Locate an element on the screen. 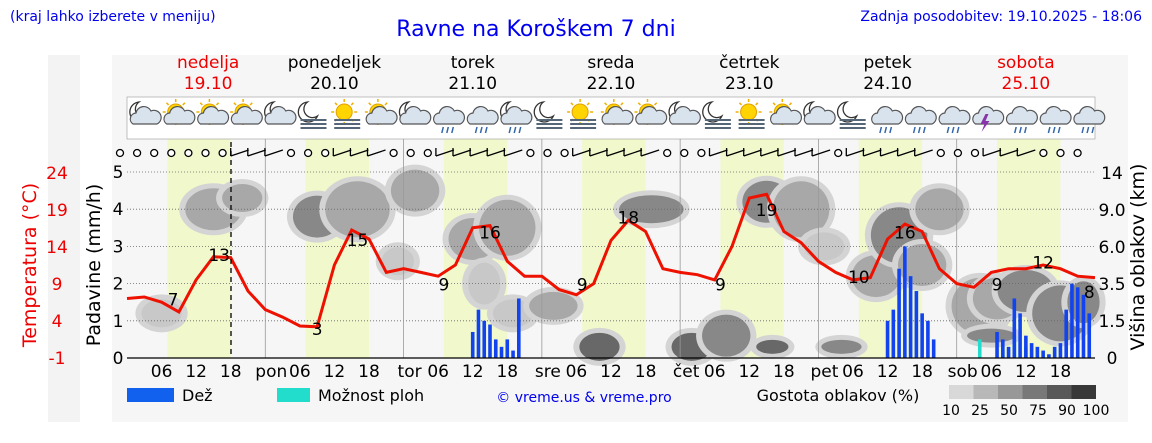  page-title: Ravne na Koroškem 7 dni is located at coordinates (535, 29).